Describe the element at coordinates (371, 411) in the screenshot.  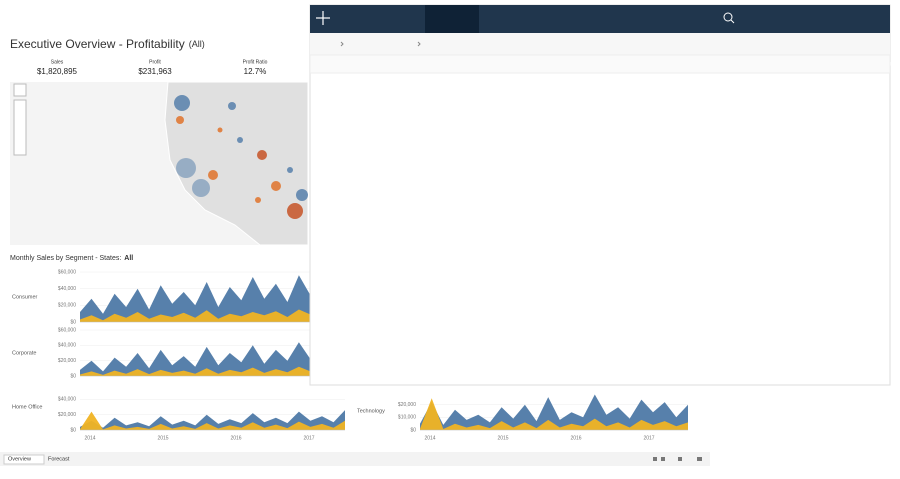
I see `segment-label: Technology` at that location.